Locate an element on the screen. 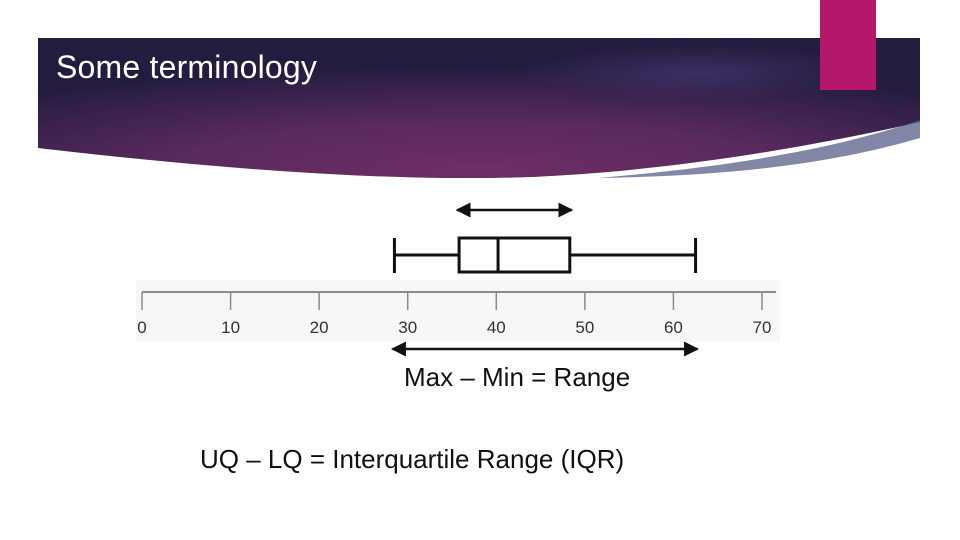 The height and width of the screenshot is (540, 960). iqr-caption: UQ – LQ = Interquartile Range (IQR) is located at coordinates (412, 459).